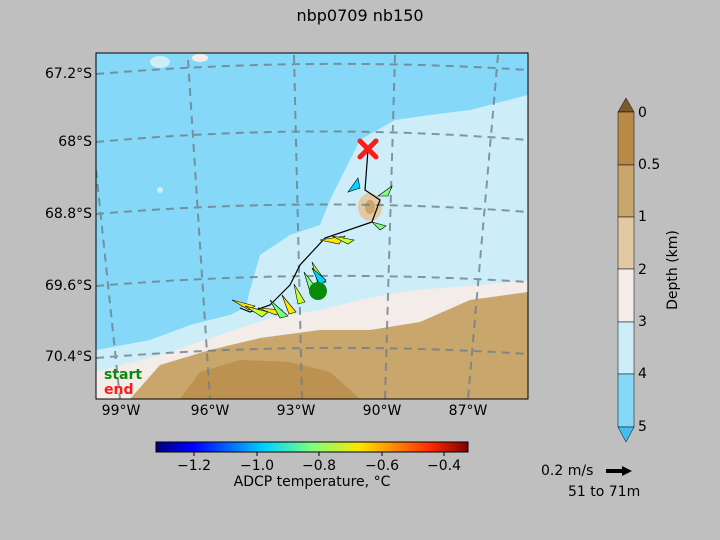  Describe the element at coordinates (123, 375) in the screenshot. I see `legend-start: start` at that location.